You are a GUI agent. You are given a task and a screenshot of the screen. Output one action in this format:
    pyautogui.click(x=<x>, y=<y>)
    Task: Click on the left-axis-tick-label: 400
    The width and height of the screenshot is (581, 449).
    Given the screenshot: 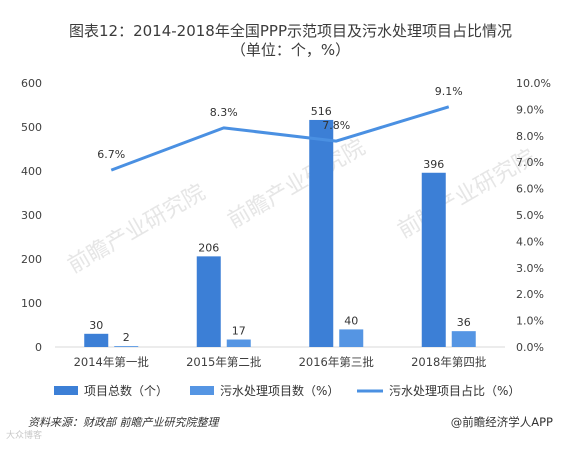 What is the action you would take?
    pyautogui.click(x=31, y=171)
    